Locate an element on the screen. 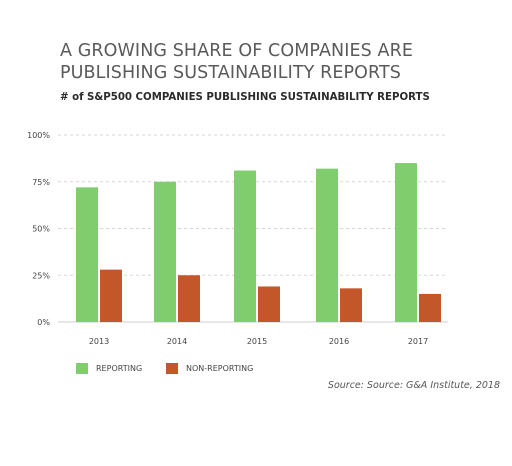  y-tick-label: 50% is located at coordinates (41, 229).